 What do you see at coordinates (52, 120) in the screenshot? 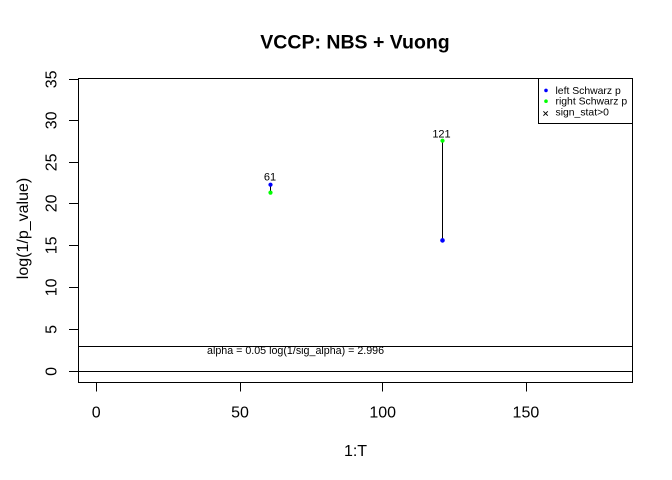
I see `svg-text: 30` at bounding box center [52, 120].